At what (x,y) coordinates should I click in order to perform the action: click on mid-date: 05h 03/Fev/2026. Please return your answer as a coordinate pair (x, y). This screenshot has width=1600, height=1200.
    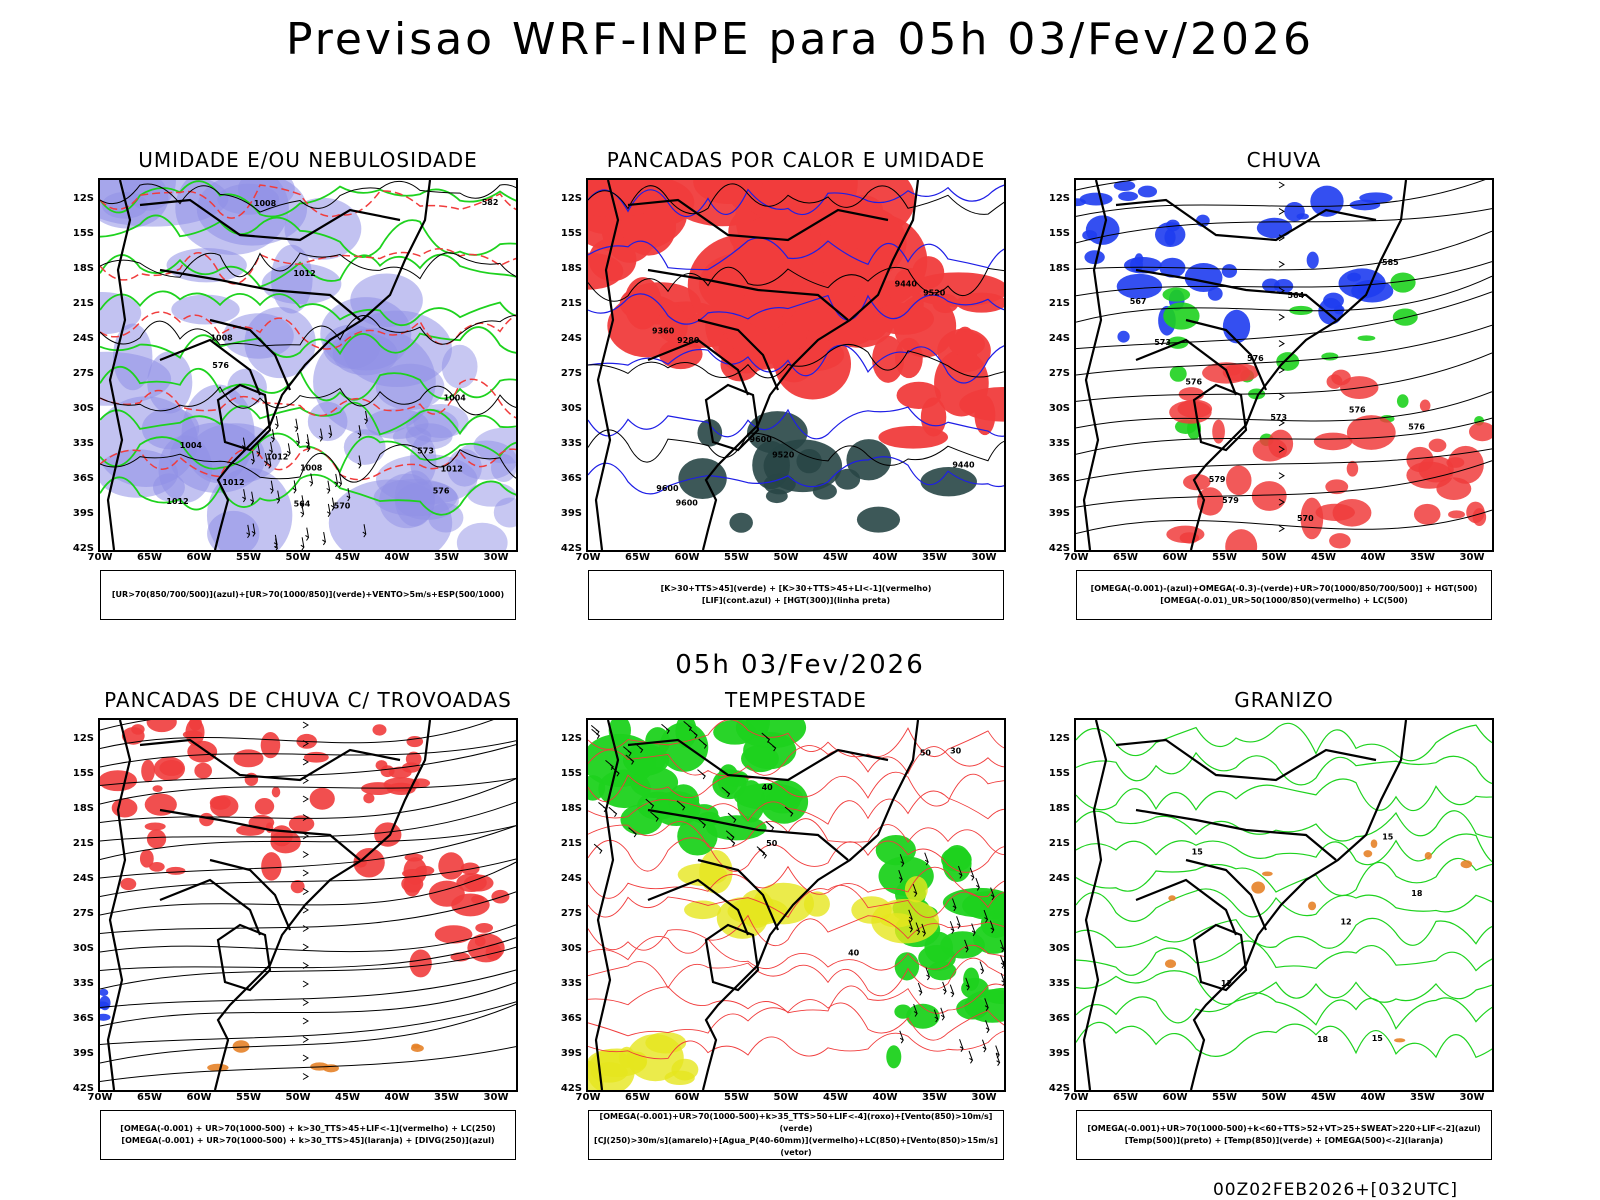
    Looking at the image, I should click on (800, 665).